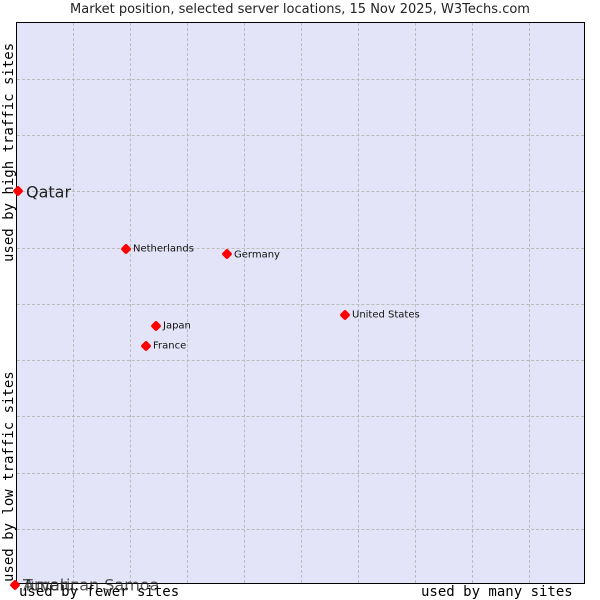 This screenshot has width=600, height=600. I want to click on y-axis-label-low: used by low traffic sites, so click(9, 476).